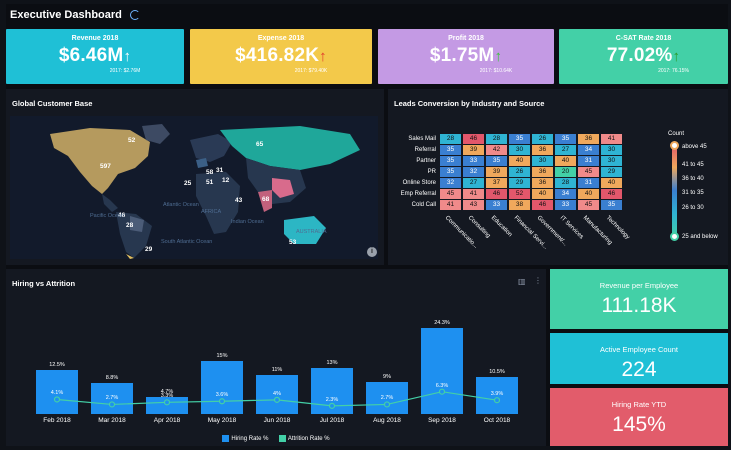 The width and height of the screenshot is (731, 450). What do you see at coordinates (105, 166) in the screenshot?
I see `map-value-label: 597` at bounding box center [105, 166].